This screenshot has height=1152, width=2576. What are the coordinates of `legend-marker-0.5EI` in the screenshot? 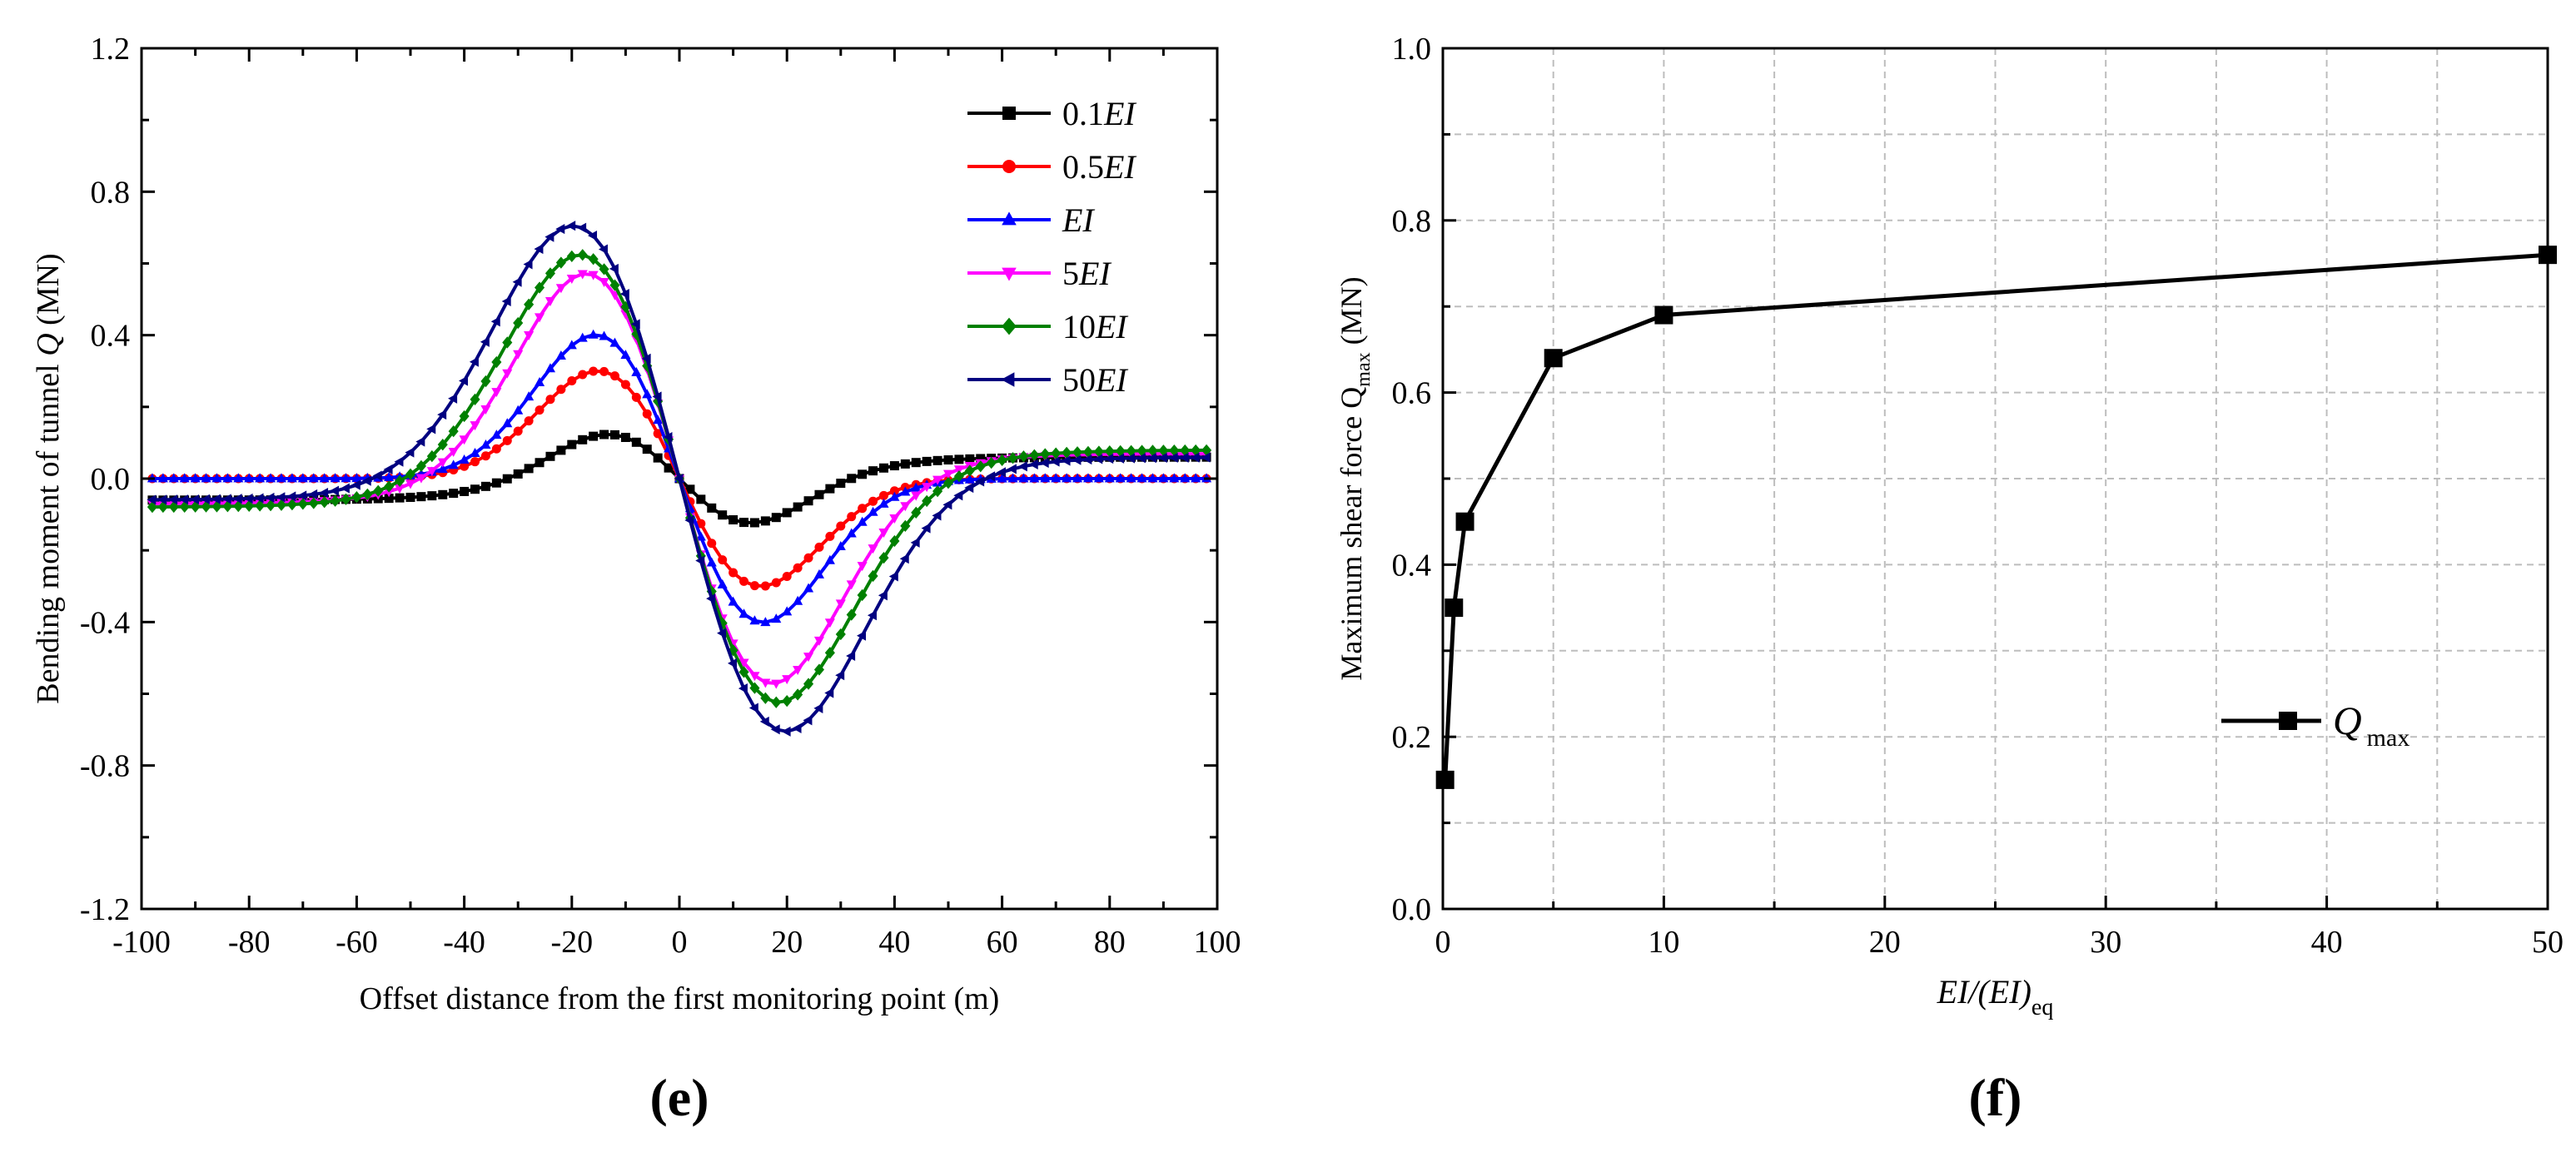 It's located at (1009, 166).